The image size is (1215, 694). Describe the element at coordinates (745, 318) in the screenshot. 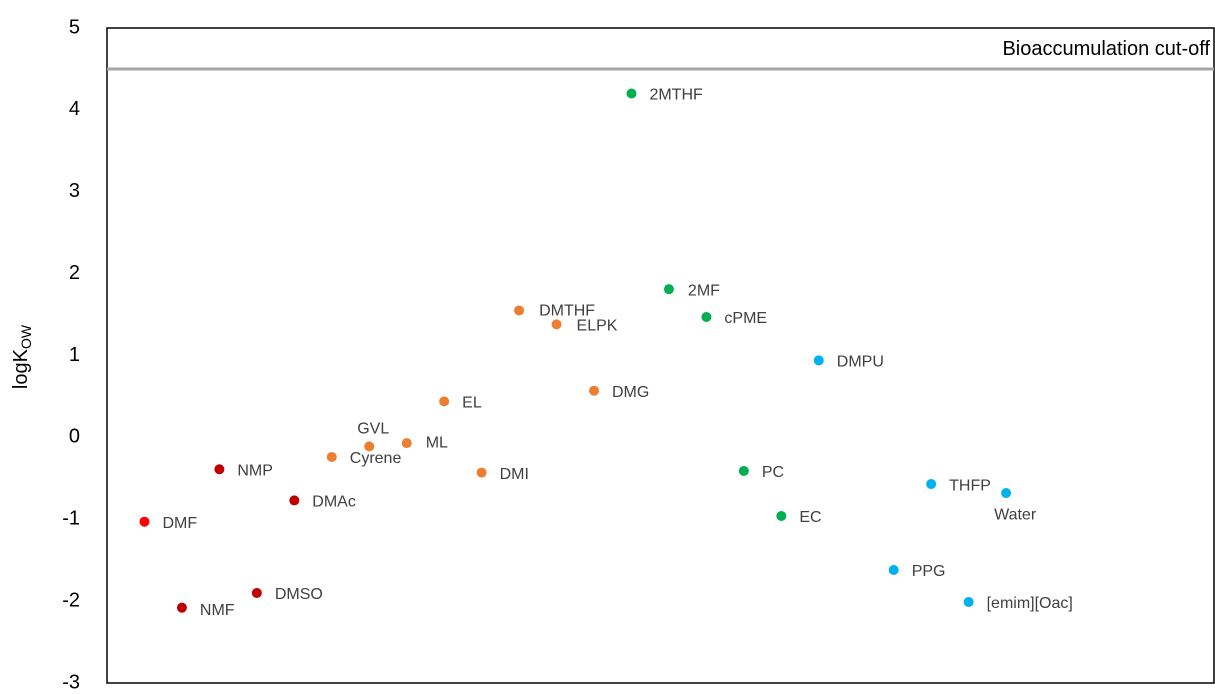

I see `point-label: cPME` at that location.